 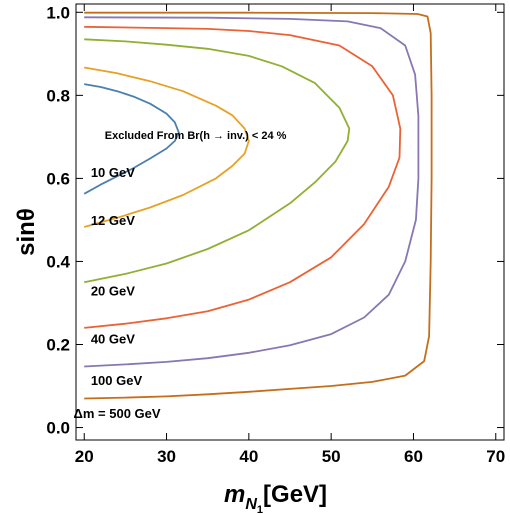 I want to click on y-tick-label: 0.8, so click(x=58, y=95).